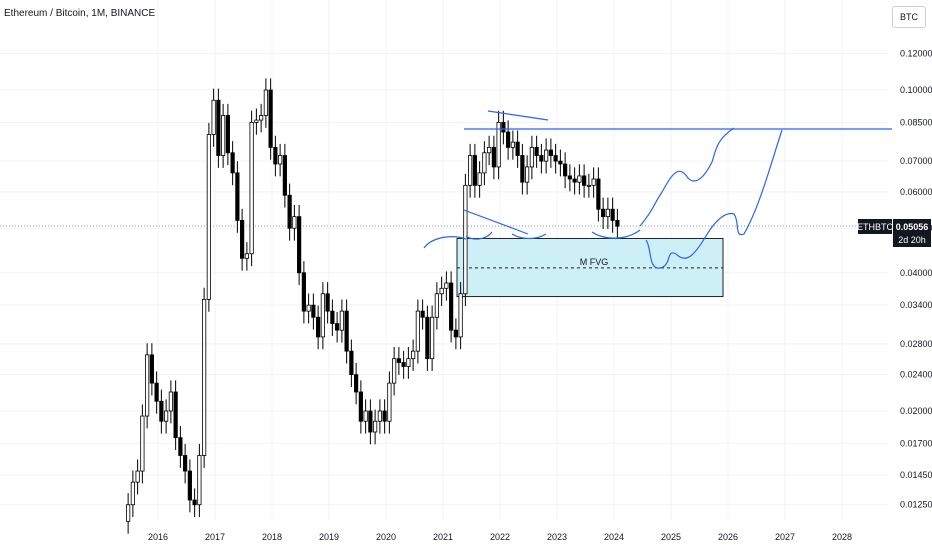 This screenshot has width=932, height=550. I want to click on price-tick-label: 0.01450, so click(916, 475).